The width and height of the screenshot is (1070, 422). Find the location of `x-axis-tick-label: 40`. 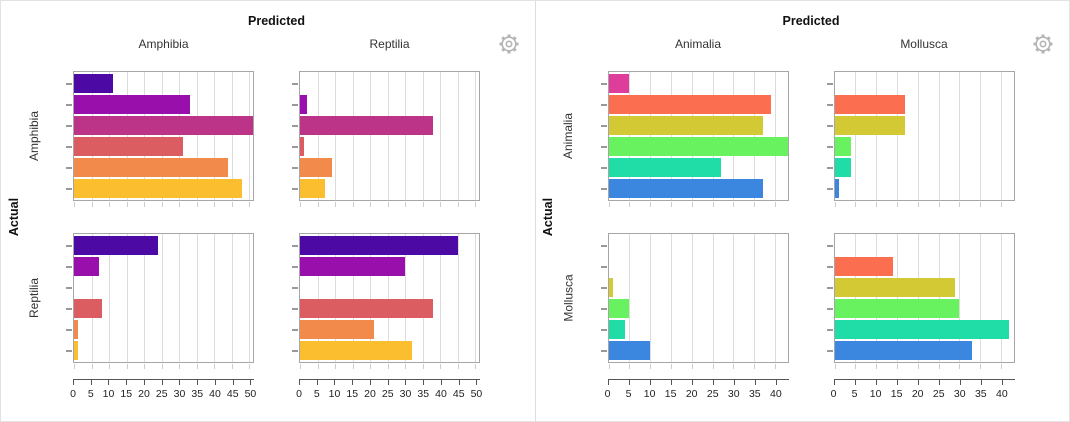

x-axis-tick-label: 40 is located at coordinates (441, 394).